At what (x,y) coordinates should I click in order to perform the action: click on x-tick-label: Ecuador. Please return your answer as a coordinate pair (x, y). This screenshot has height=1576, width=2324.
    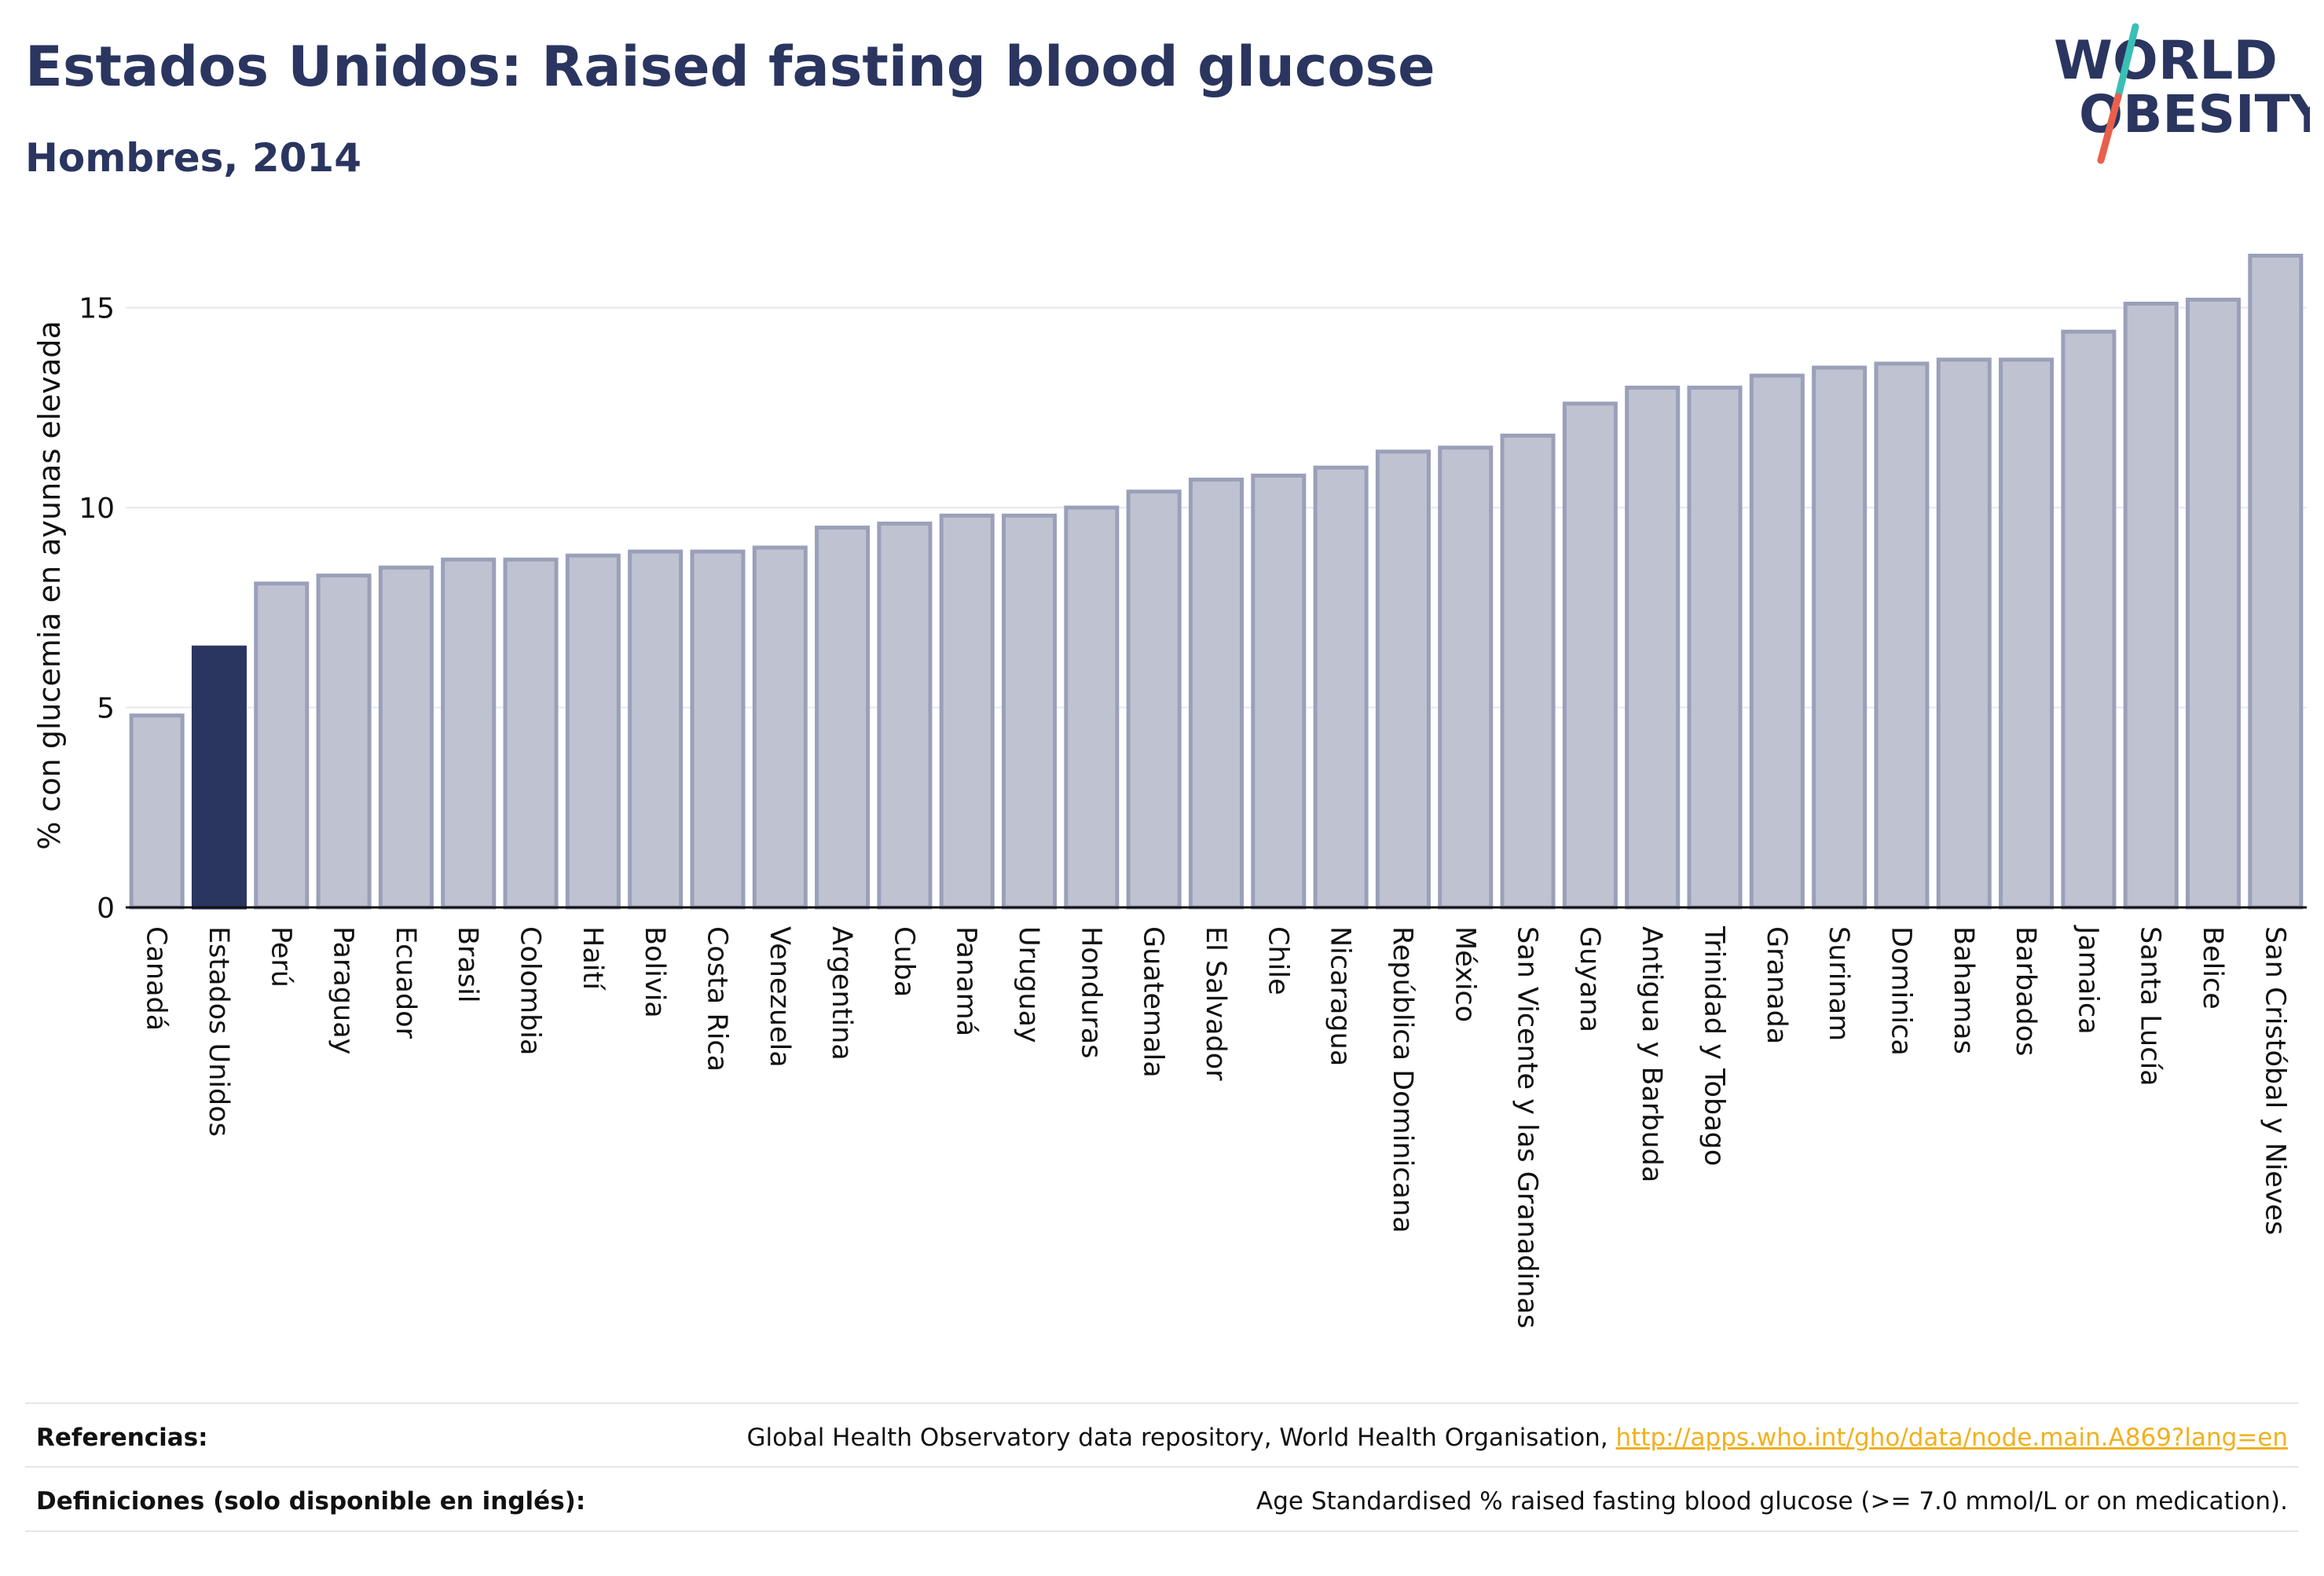
    Looking at the image, I should click on (405, 982).